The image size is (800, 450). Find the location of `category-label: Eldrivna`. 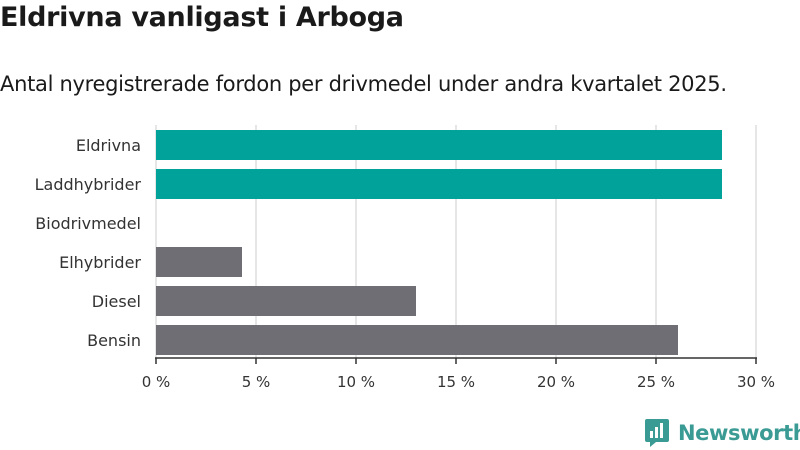

category-label: Eldrivna is located at coordinates (108, 145).